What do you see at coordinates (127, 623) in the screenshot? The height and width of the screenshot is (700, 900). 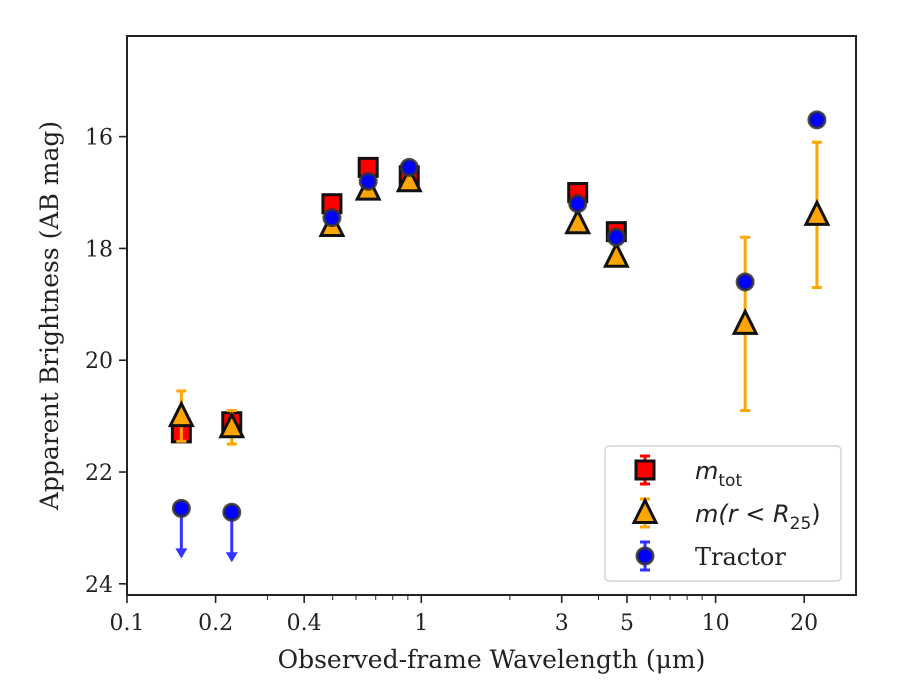 I see `x-tick-label: 0.1` at bounding box center [127, 623].